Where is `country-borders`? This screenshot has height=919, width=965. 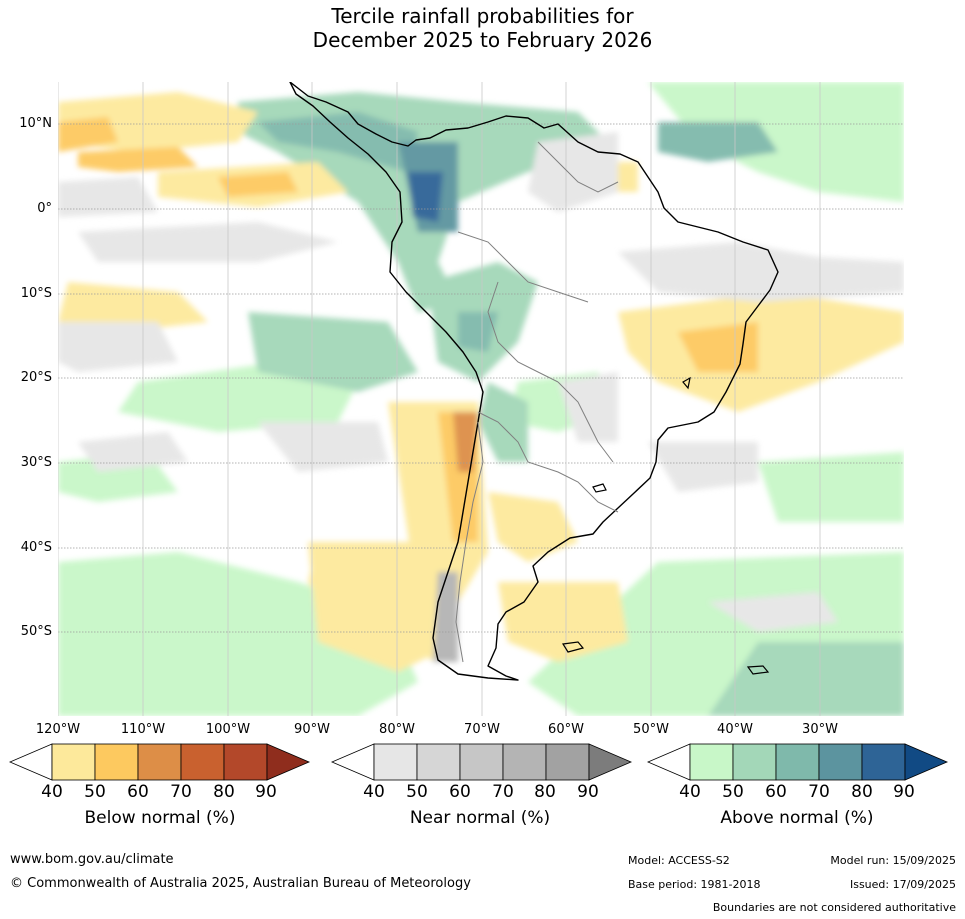 country-borders is located at coordinates (537, 402).